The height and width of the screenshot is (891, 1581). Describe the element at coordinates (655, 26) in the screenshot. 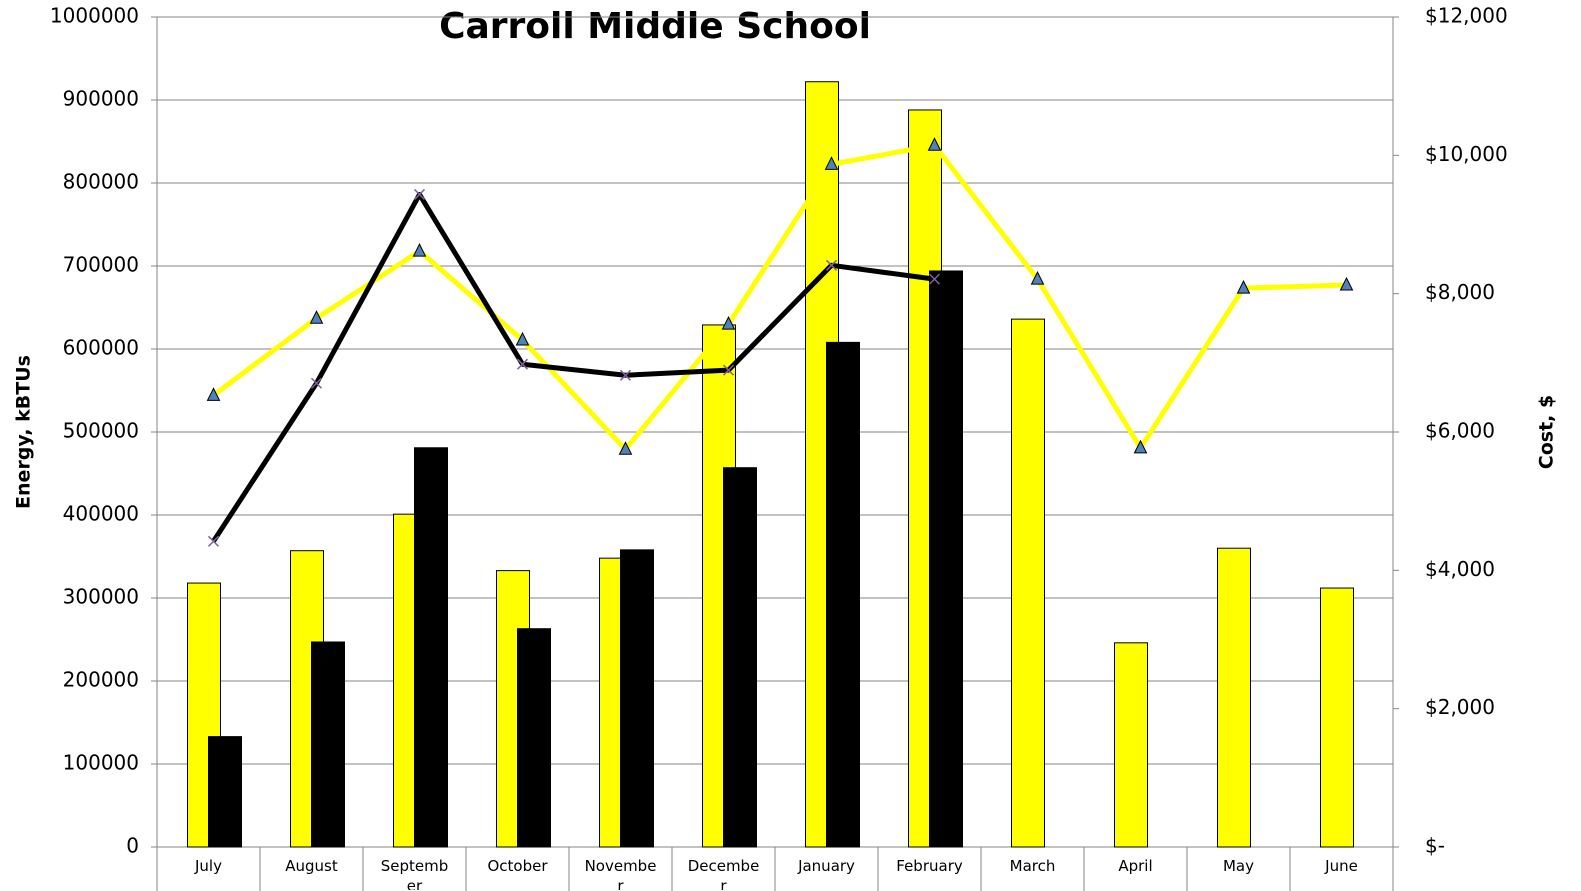

I see `chart-title: Carroll Middle School` at that location.